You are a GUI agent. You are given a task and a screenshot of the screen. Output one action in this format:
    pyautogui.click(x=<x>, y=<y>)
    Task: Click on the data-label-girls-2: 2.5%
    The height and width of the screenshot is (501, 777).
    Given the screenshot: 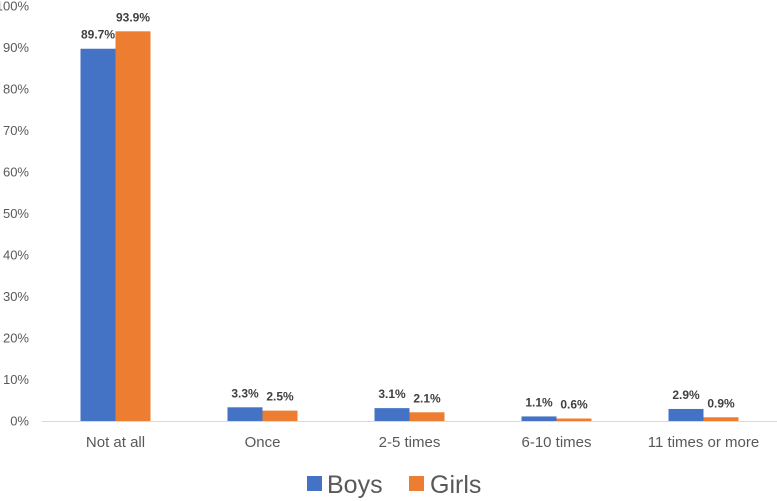 What is the action you would take?
    pyautogui.click(x=280, y=397)
    